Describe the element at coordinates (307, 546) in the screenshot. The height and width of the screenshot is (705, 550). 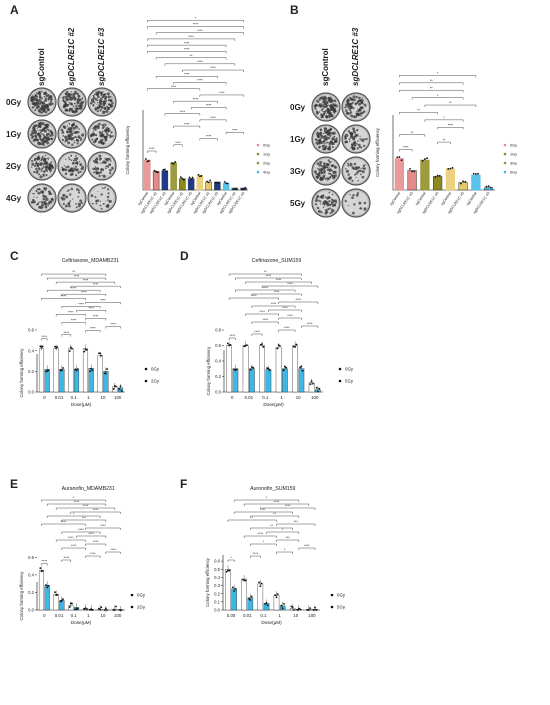
I see `significance-label-F-3: ****` at that location.